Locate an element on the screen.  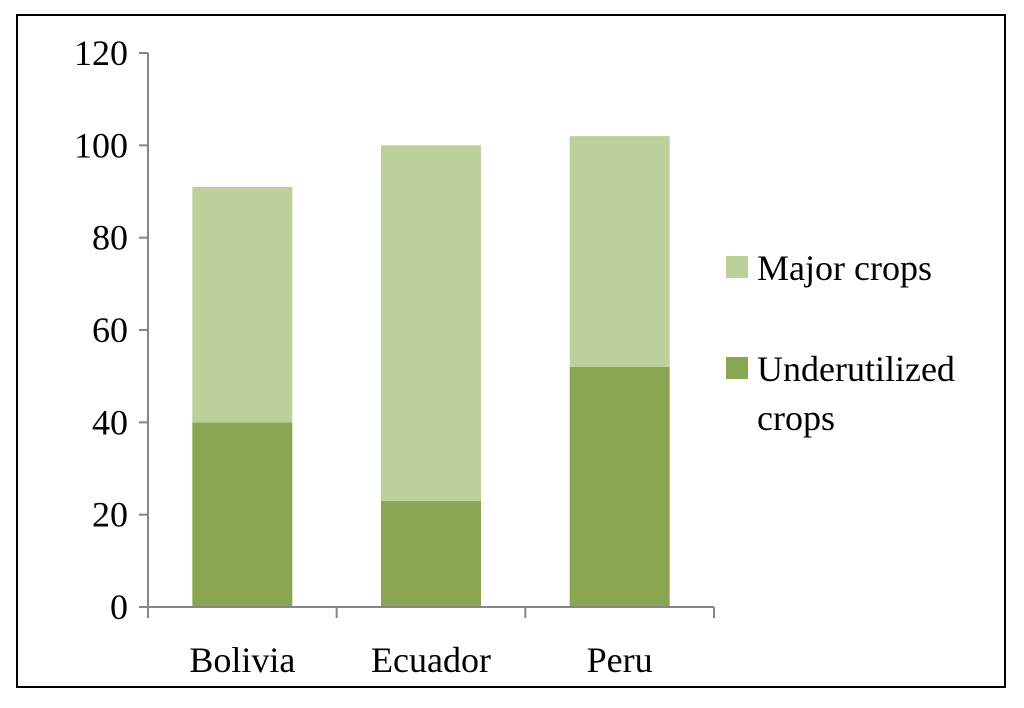
y-tick-label: 60 is located at coordinates (110, 330).